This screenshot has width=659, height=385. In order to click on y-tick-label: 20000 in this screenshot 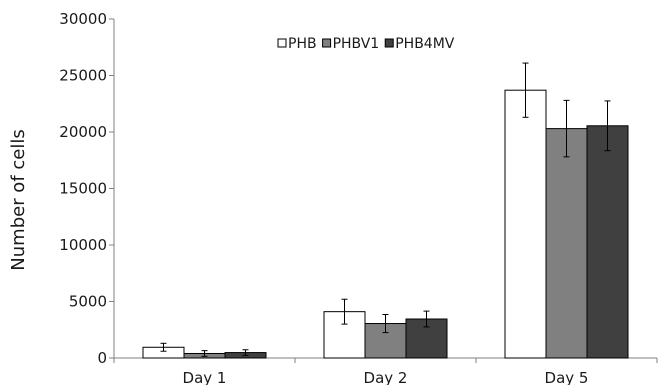, I will do `click(83, 132)`.